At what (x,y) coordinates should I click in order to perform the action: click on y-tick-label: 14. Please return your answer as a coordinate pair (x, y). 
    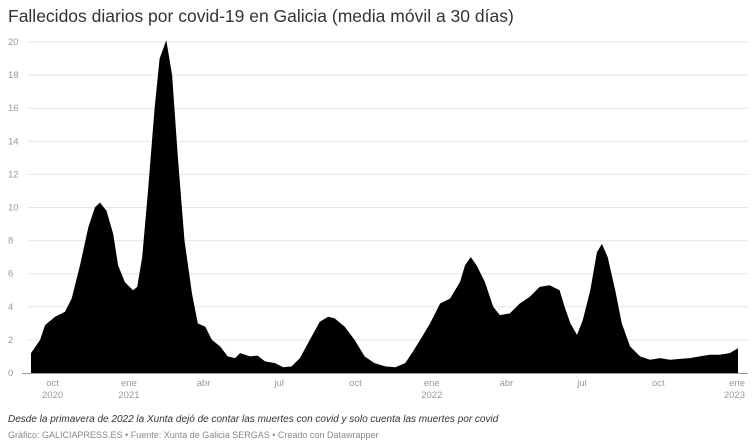
    Looking at the image, I should click on (13, 141).